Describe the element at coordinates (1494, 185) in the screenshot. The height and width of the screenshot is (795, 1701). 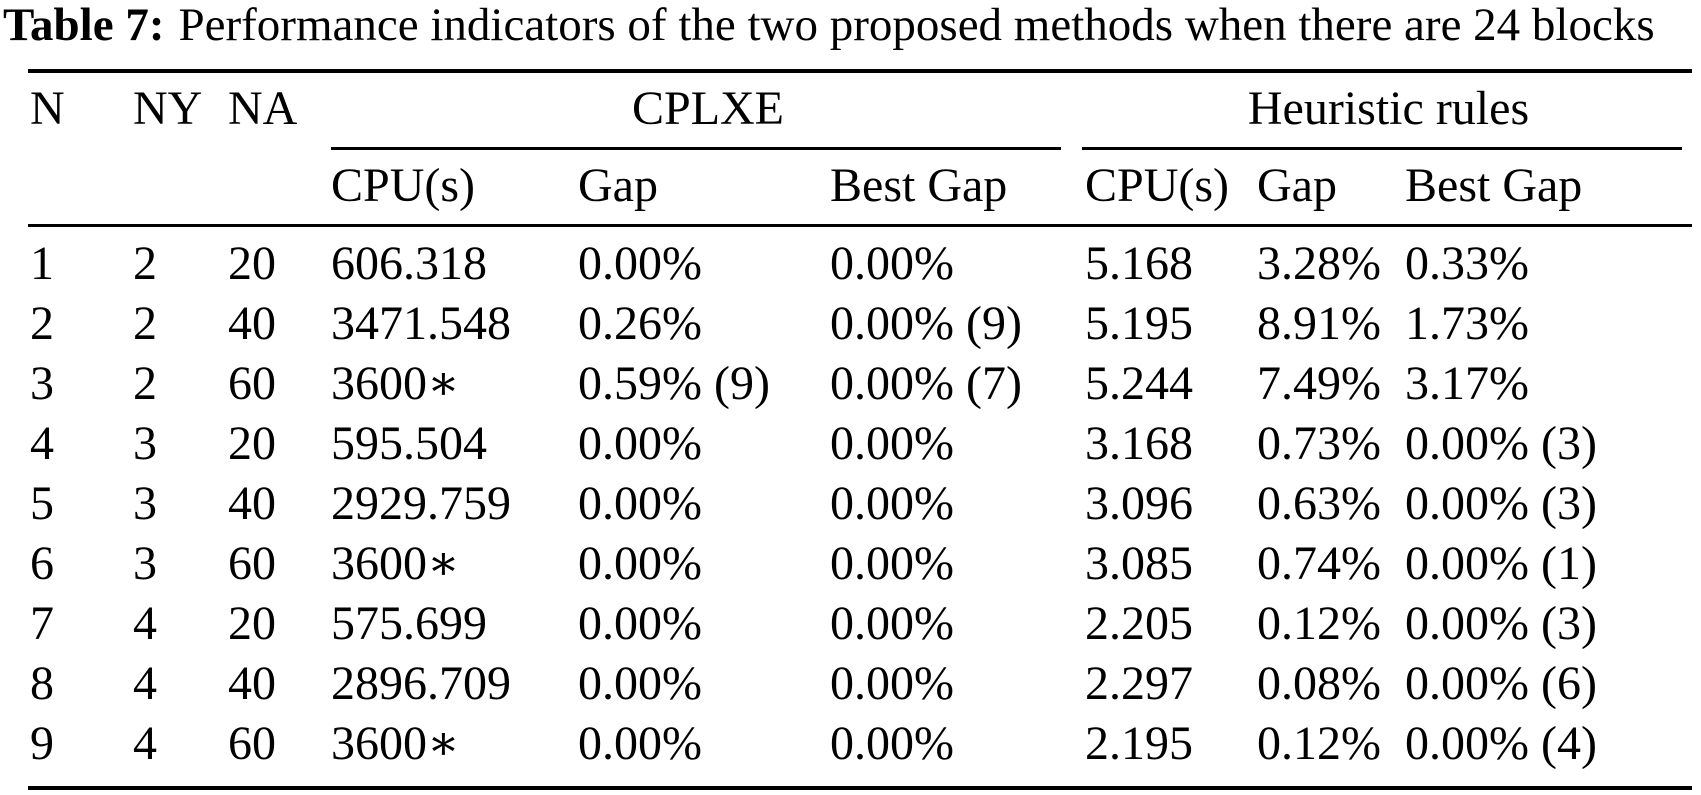
I see `col-header-heur-best-gap: Best Gap` at that location.